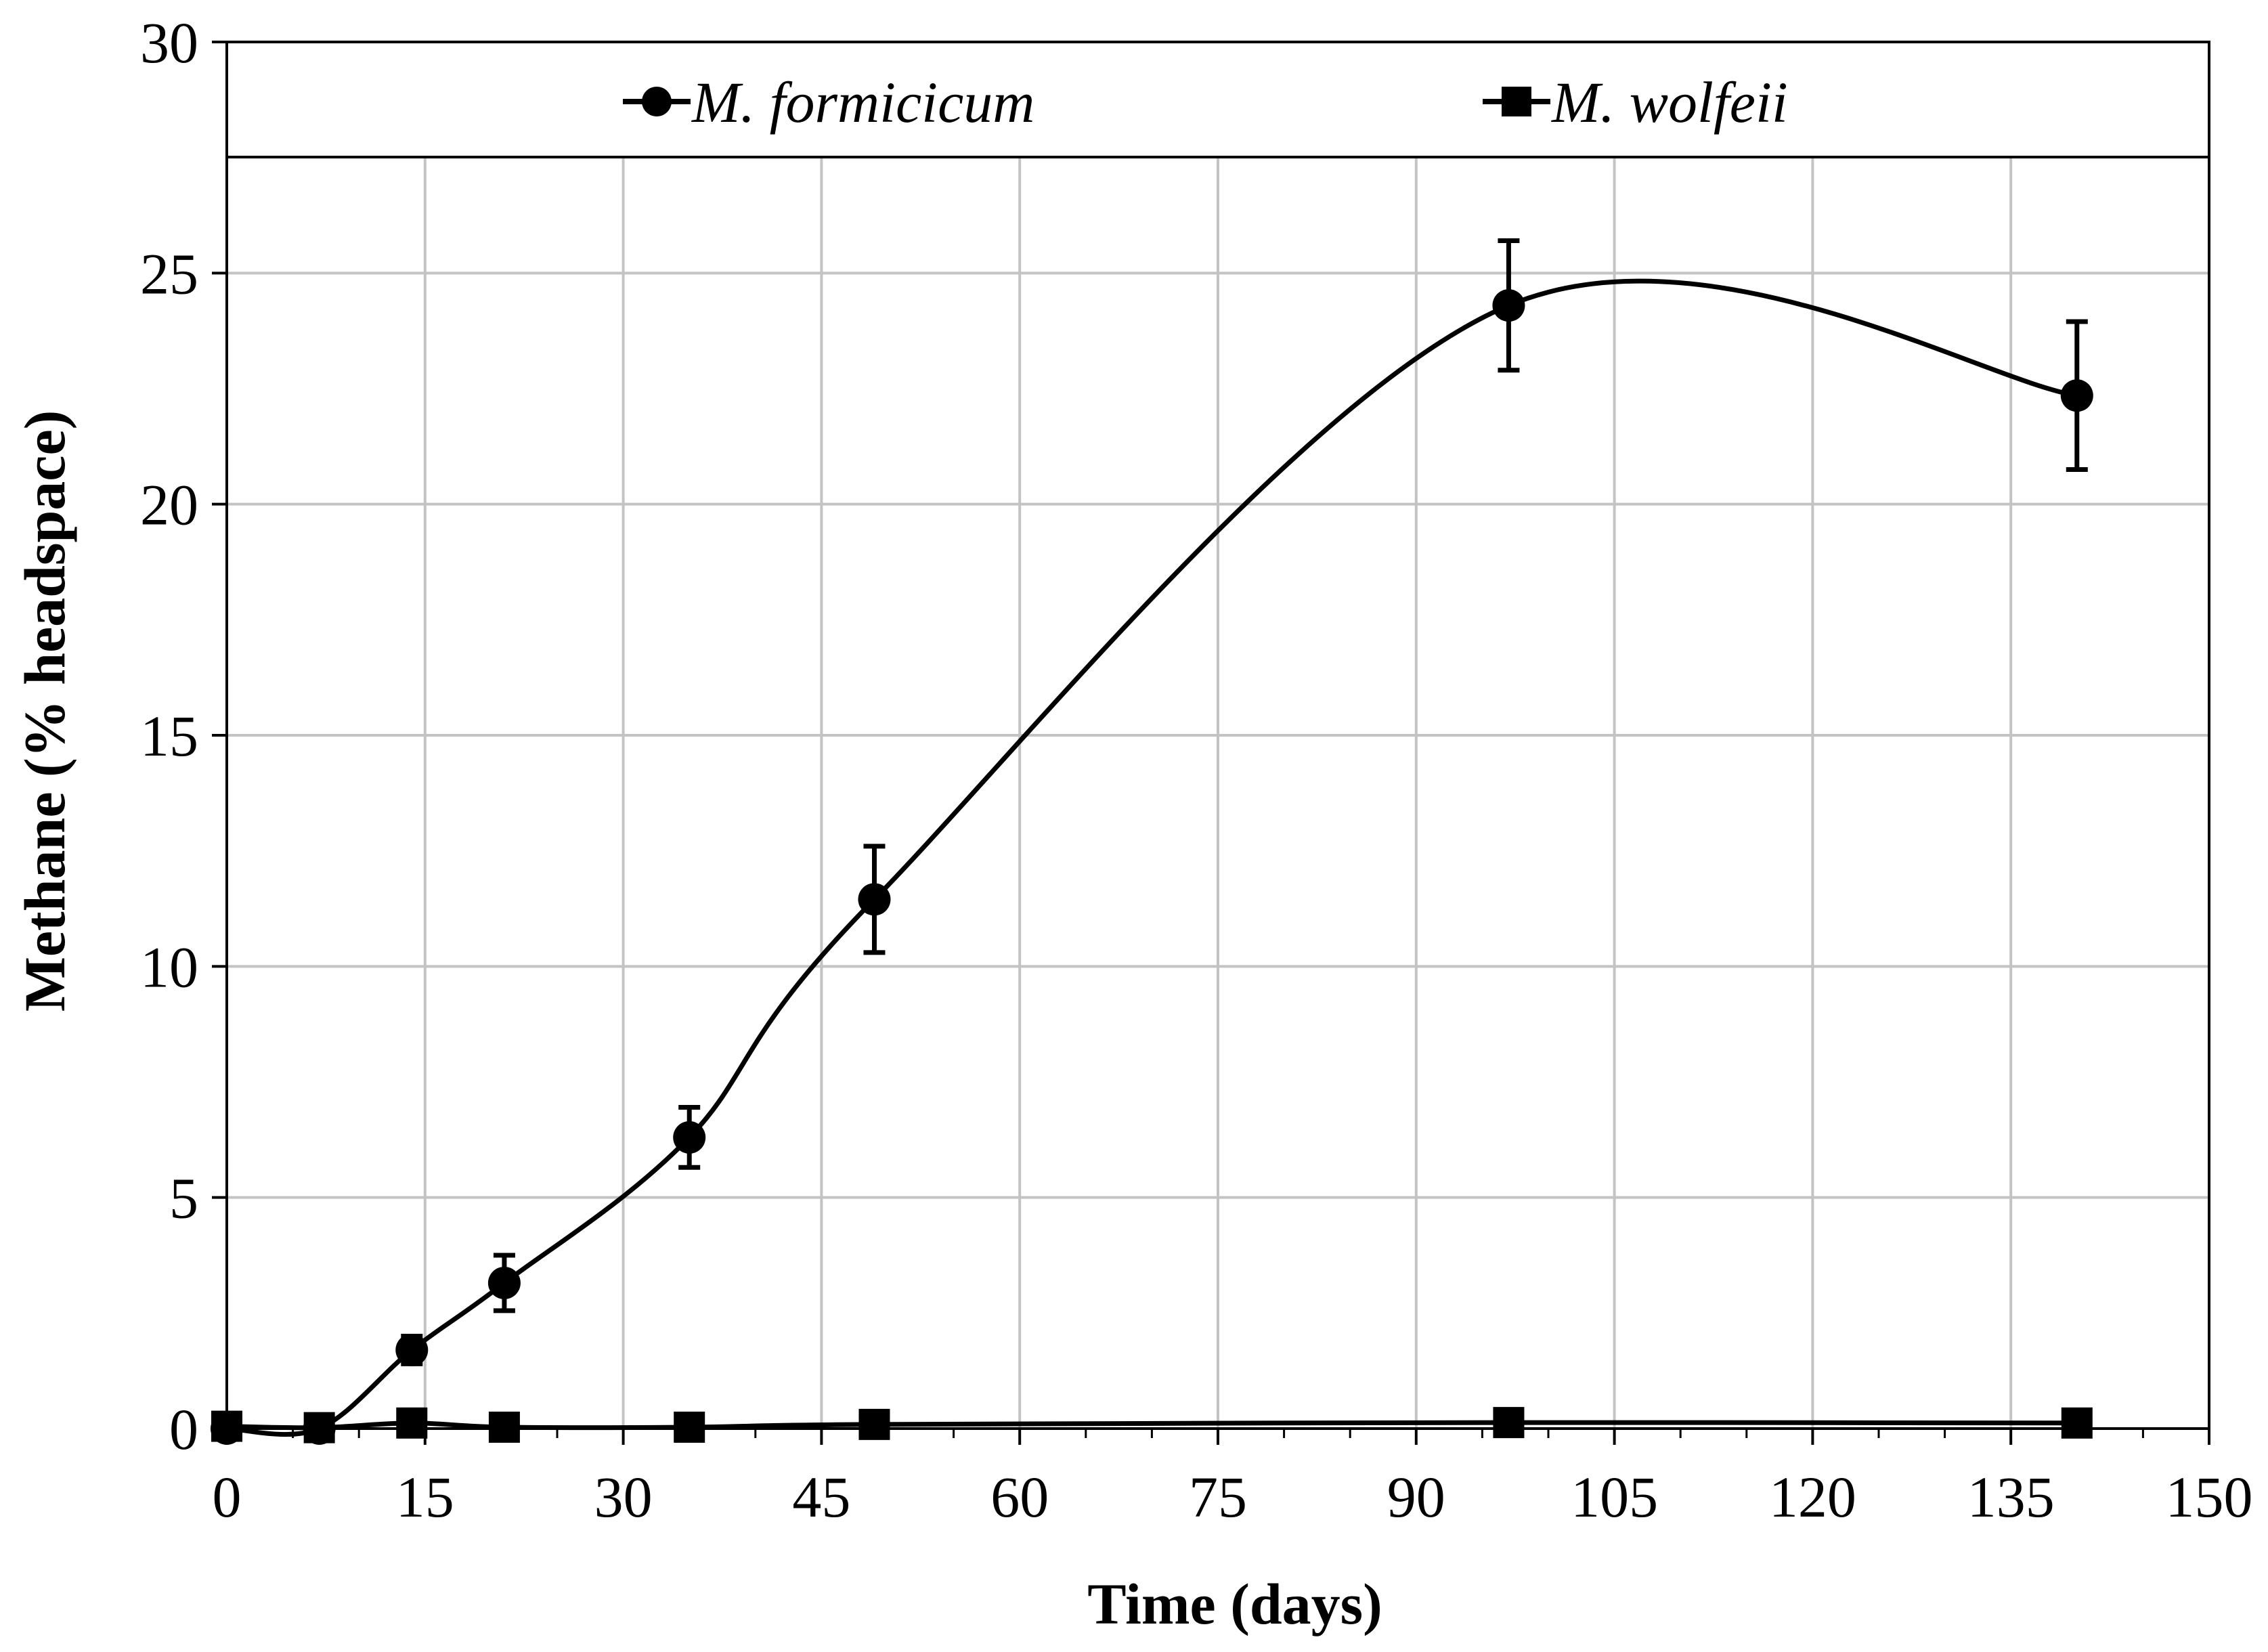 The height and width of the screenshot is (1652, 2268). I want to click on x-tick-label: 150, so click(2209, 1497).